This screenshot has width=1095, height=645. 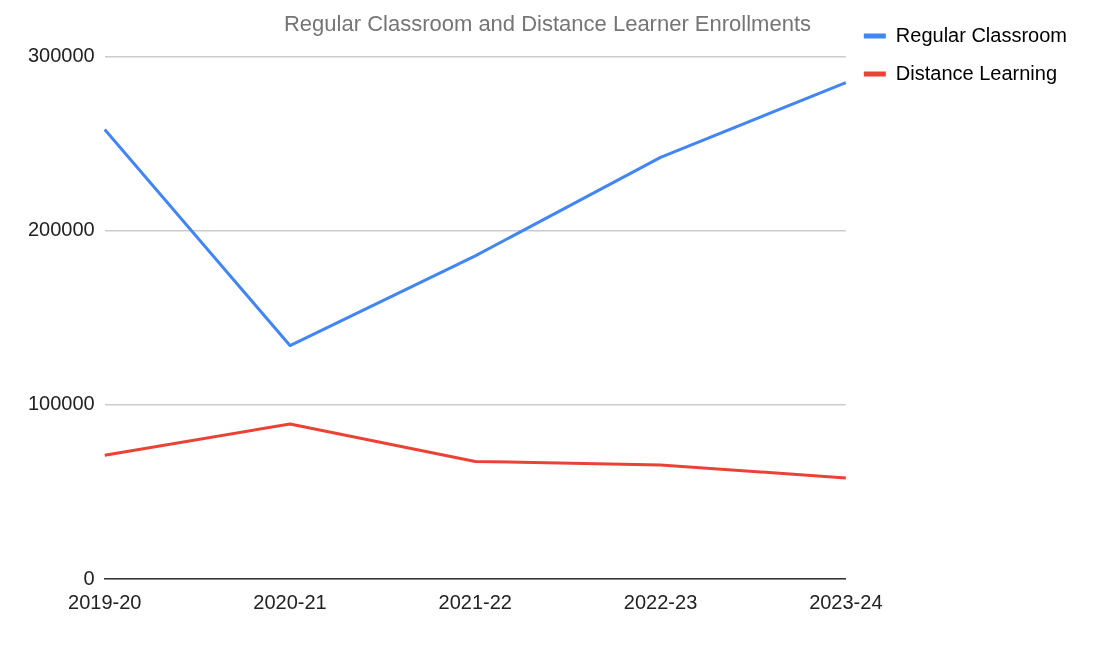 I want to click on x-tick-label: 2020-21, so click(x=290, y=601).